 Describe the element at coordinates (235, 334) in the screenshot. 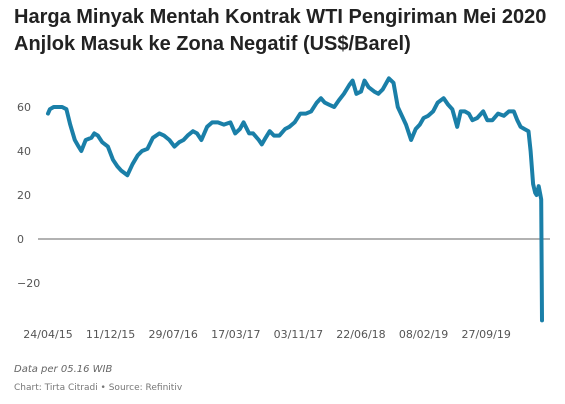

I see `x-tick-label: 17/03/17` at that location.